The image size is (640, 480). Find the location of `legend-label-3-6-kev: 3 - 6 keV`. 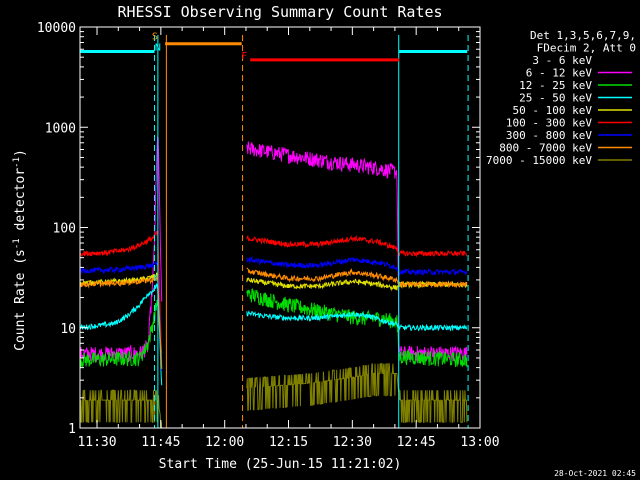

legend-label-3-6-kev: 3 - 6 keV is located at coordinates (562, 60).